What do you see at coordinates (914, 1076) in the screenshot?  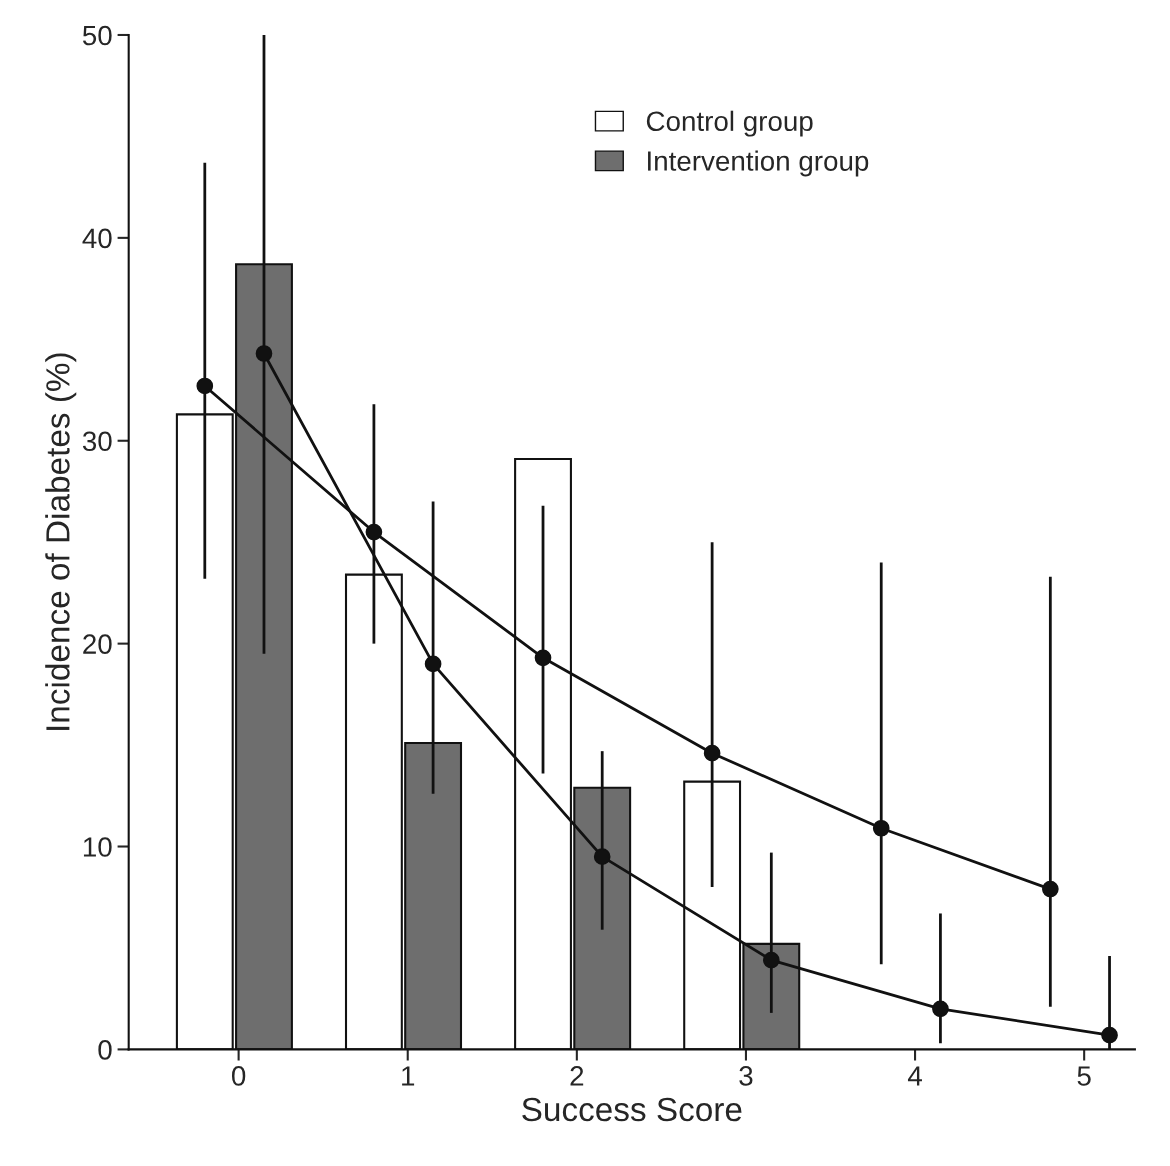 I see `x-tick-label: 4` at bounding box center [914, 1076].